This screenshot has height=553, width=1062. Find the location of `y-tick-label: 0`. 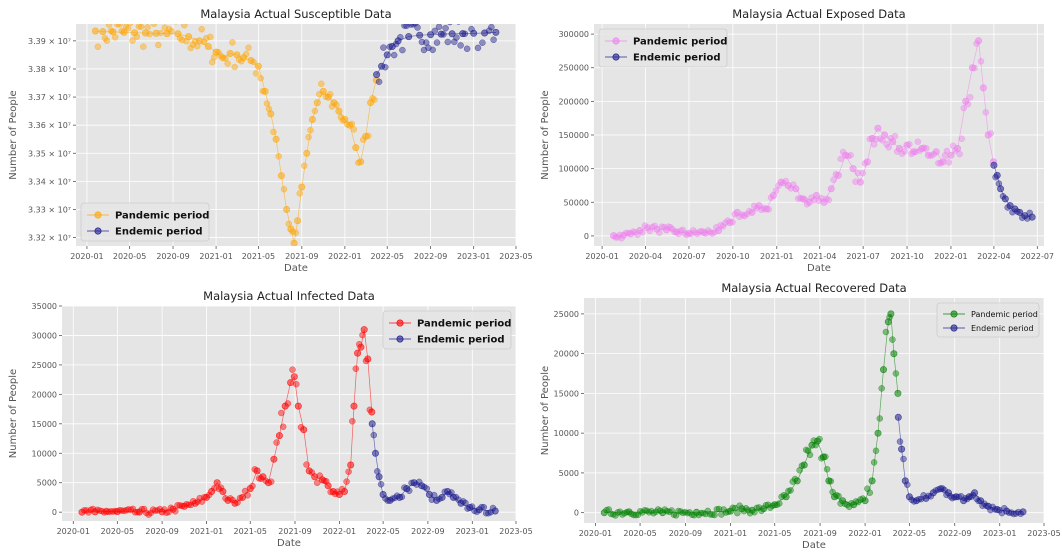

y-tick-label: 0 is located at coordinates (576, 513).